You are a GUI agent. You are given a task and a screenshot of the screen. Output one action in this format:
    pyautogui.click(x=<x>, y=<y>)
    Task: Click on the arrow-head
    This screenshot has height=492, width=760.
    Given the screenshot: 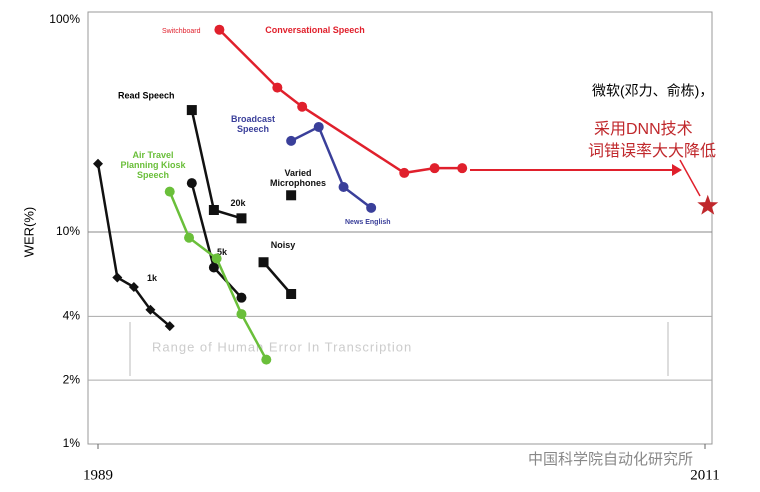 What is the action you would take?
    pyautogui.click(x=677, y=170)
    